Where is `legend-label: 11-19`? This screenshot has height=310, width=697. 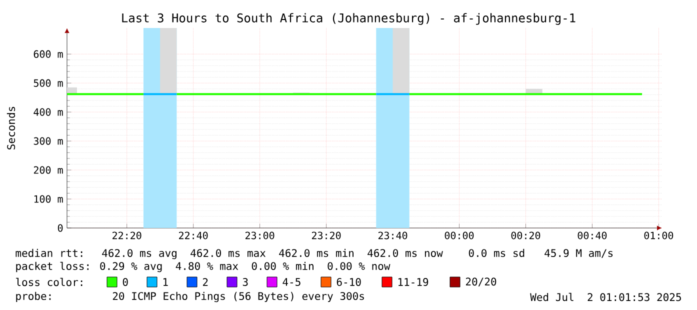 legend-label: 11-19 is located at coordinates (413, 282).